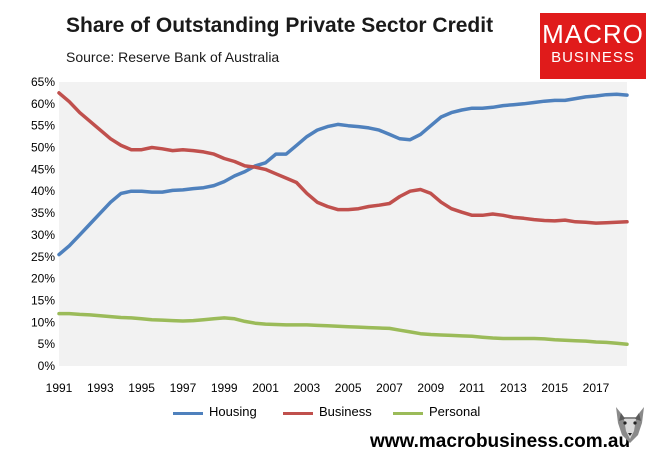  Describe the element at coordinates (430, 388) in the screenshot. I see `x-tick-label: 2009` at that location.